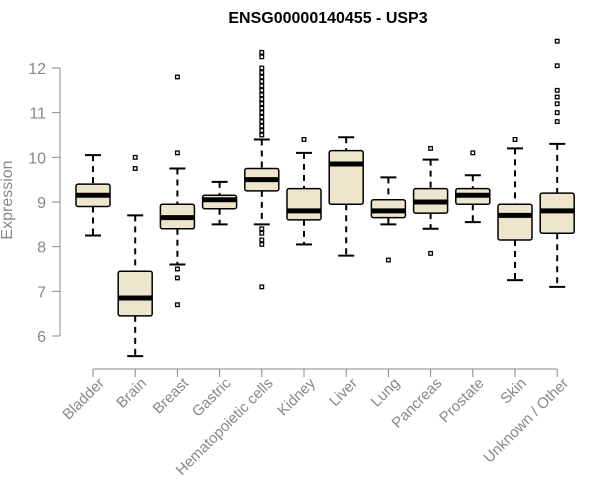  I want to click on x-tick-label: Brain, so click(131, 393).